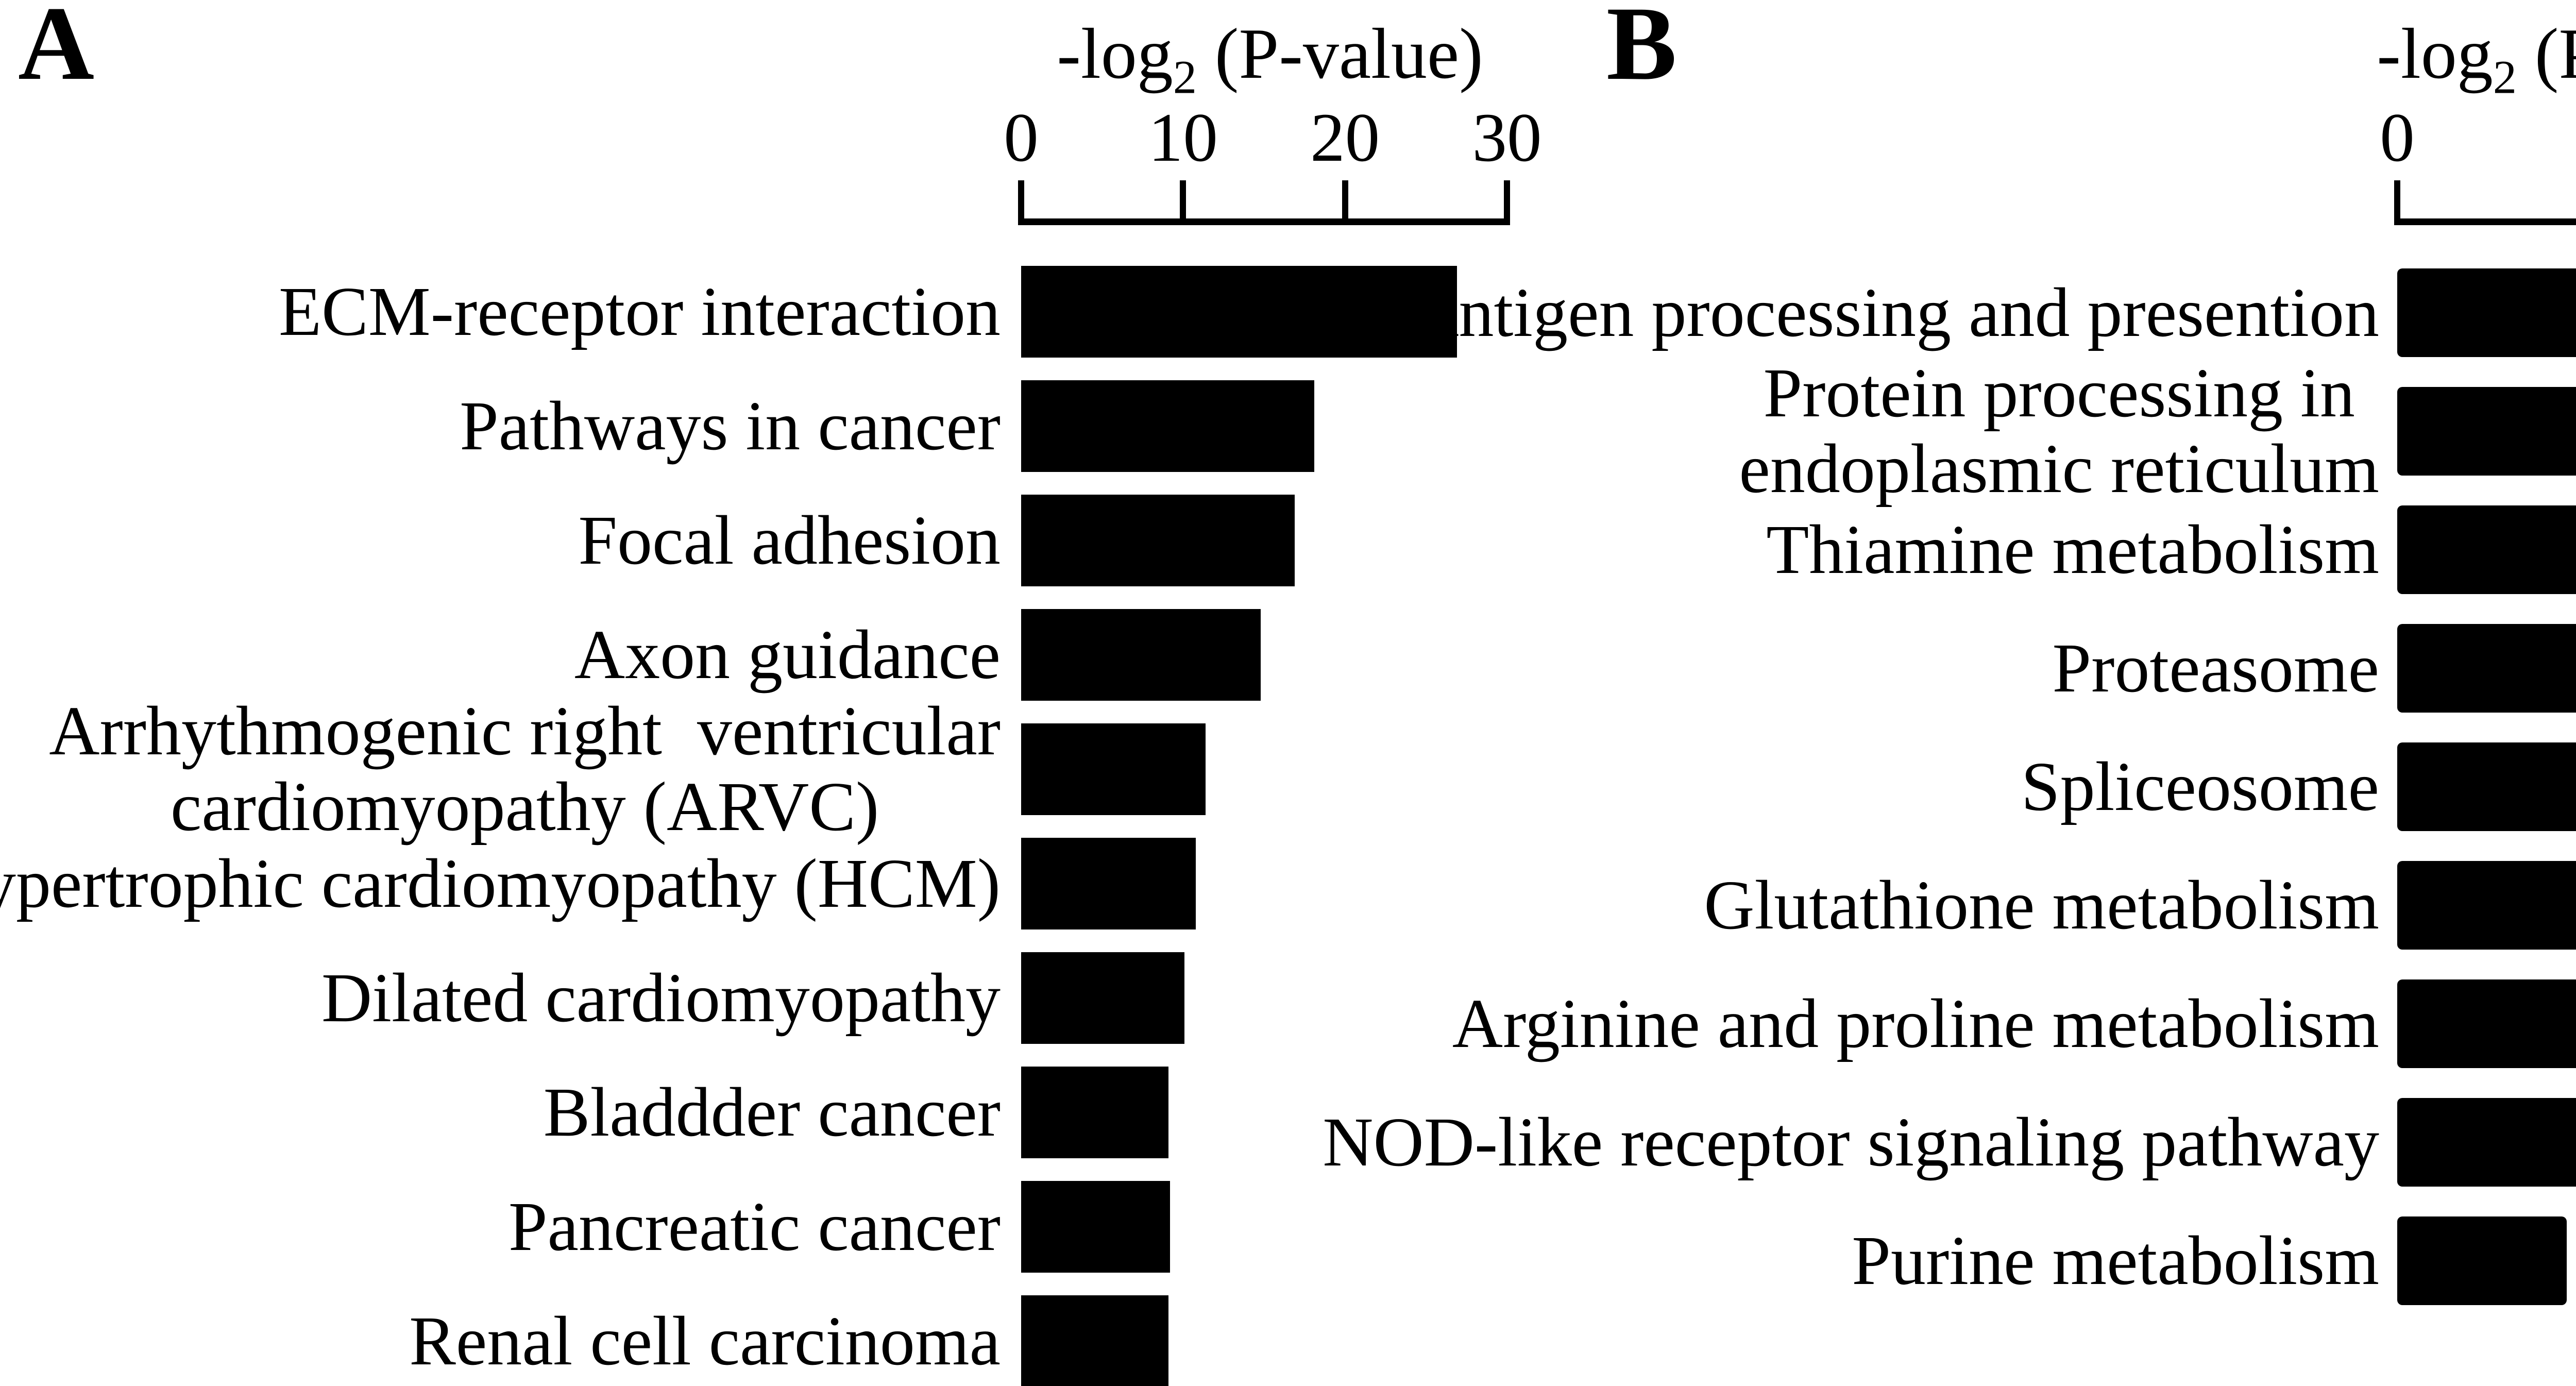 The height and width of the screenshot is (1386, 2576). I want to click on category-label-line: Arrhythmogenic right ventricular, so click(525, 731).